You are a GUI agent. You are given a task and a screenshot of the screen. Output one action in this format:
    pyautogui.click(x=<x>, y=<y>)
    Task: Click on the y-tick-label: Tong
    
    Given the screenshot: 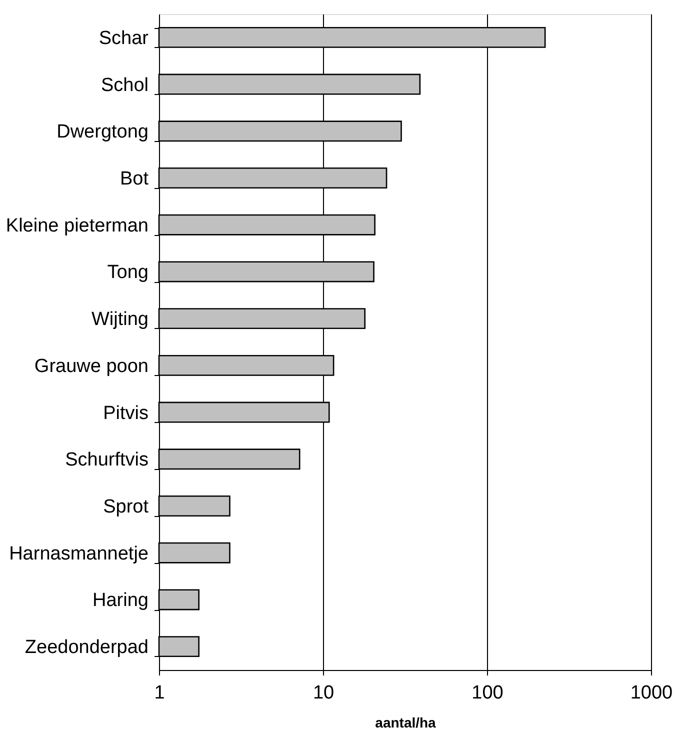 What is the action you would take?
    pyautogui.click(x=127, y=273)
    